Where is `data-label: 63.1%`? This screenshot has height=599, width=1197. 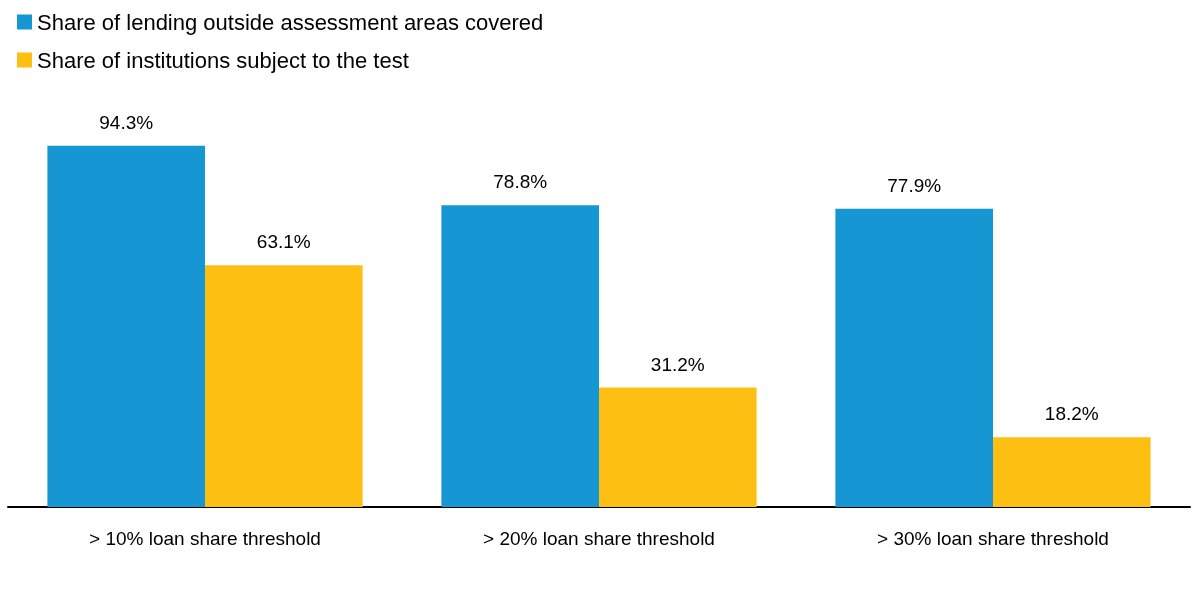
data-label: 63.1% is located at coordinates (283, 242).